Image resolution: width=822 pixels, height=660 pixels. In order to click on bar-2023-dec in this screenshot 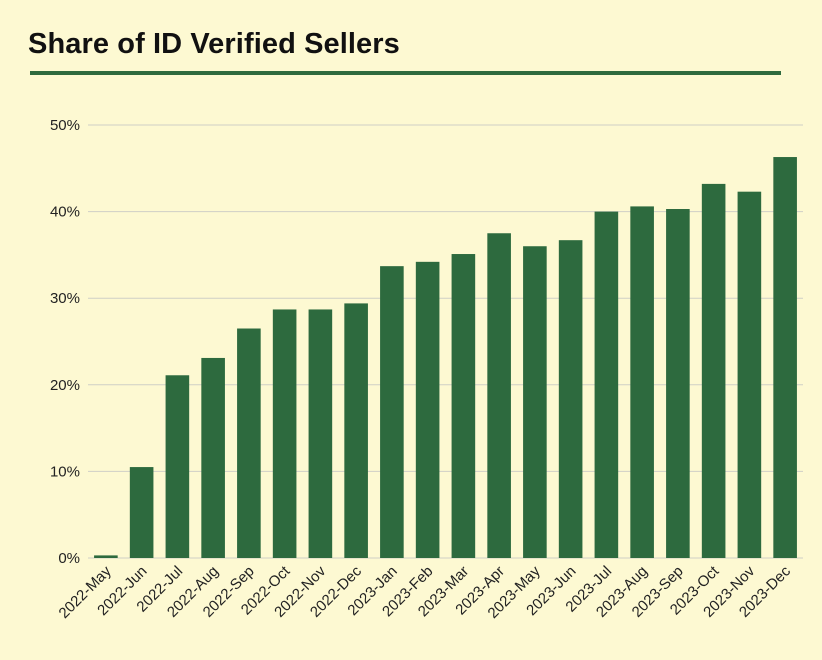, I will do `click(785, 358)`.